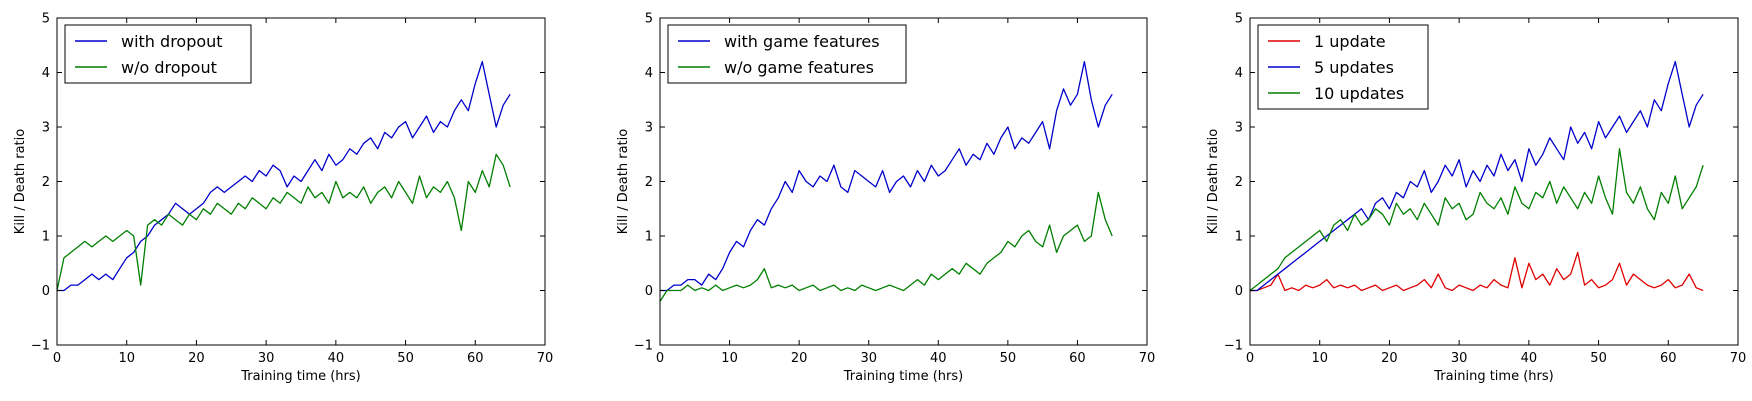 The width and height of the screenshot is (1752, 401). I want to click on legend-entry: 1 update, so click(1350, 41).